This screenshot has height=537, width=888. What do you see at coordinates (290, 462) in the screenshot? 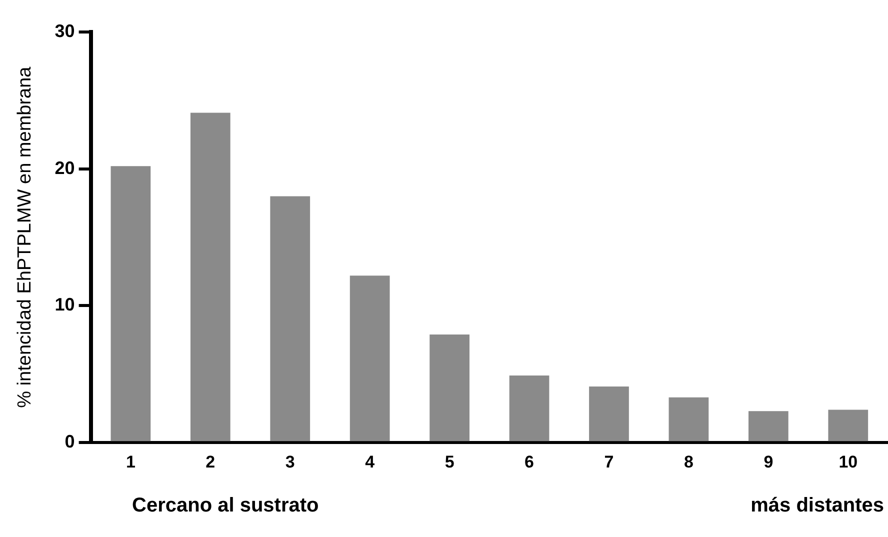
I see `x-tick-label: 3` at bounding box center [290, 462].